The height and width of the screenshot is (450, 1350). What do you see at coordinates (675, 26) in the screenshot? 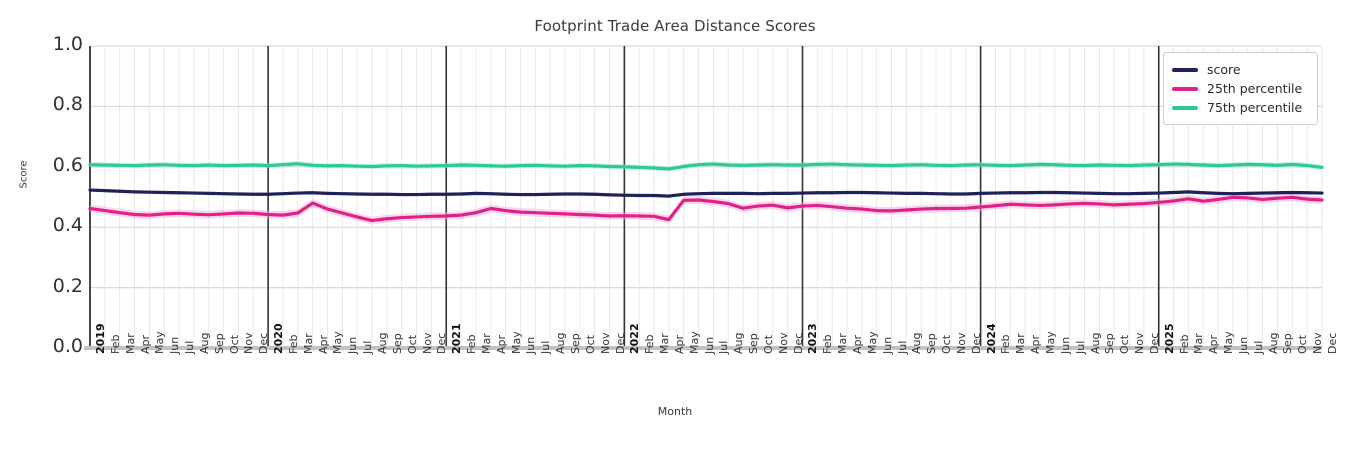
I see `chart-title: Footprint Trade Area Distance Scores` at bounding box center [675, 26].